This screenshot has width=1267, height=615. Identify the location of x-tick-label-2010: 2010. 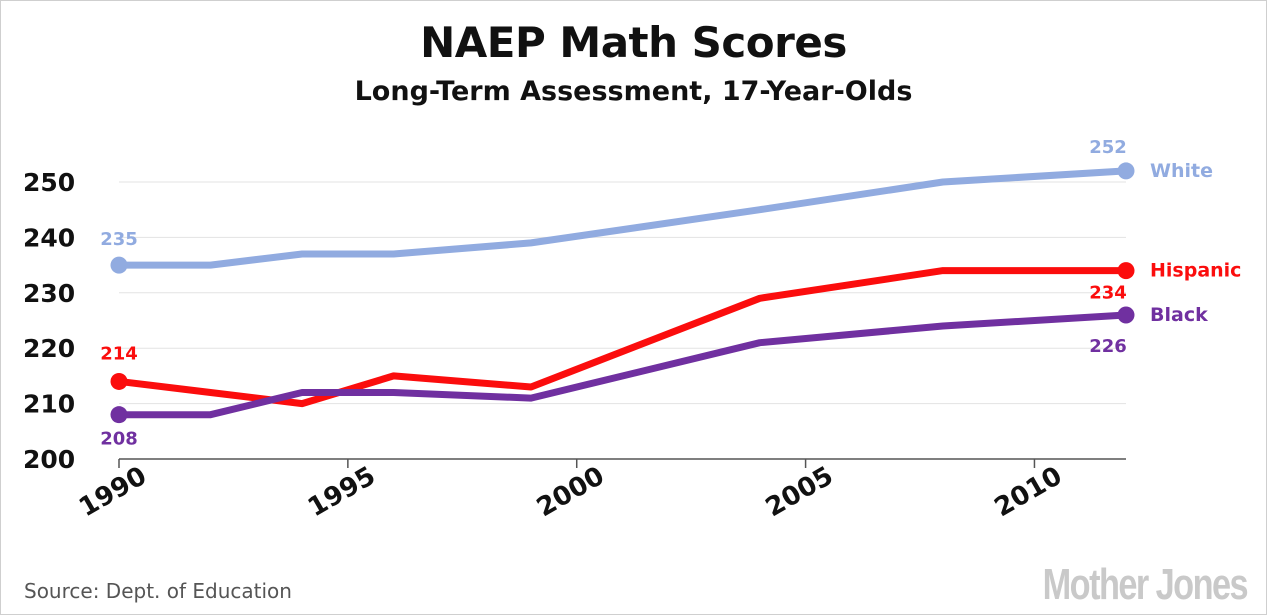
(1029, 492).